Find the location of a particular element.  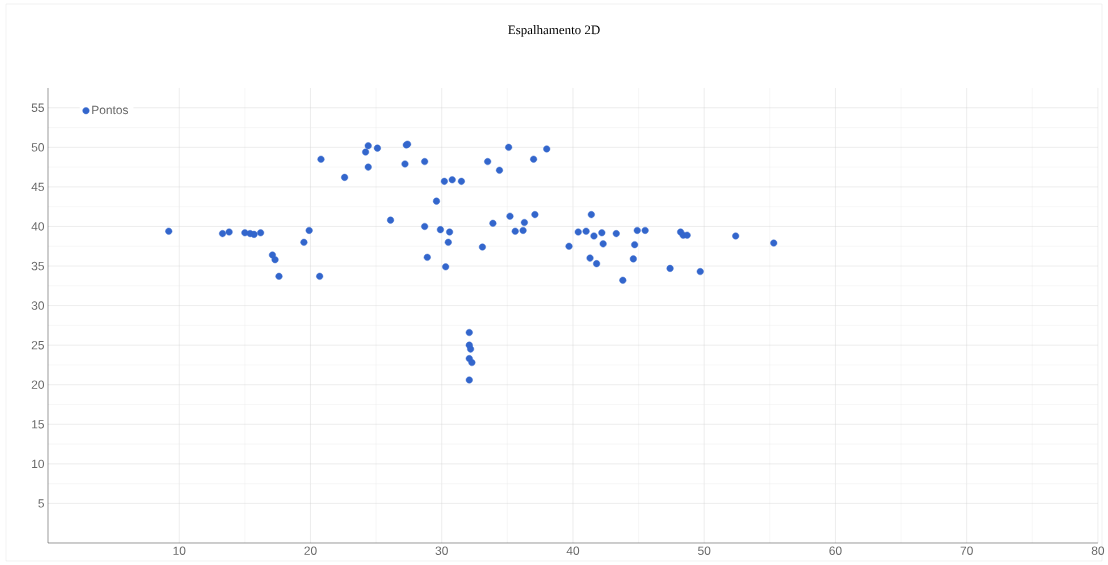

y-tick-label: 20 is located at coordinates (38, 384).